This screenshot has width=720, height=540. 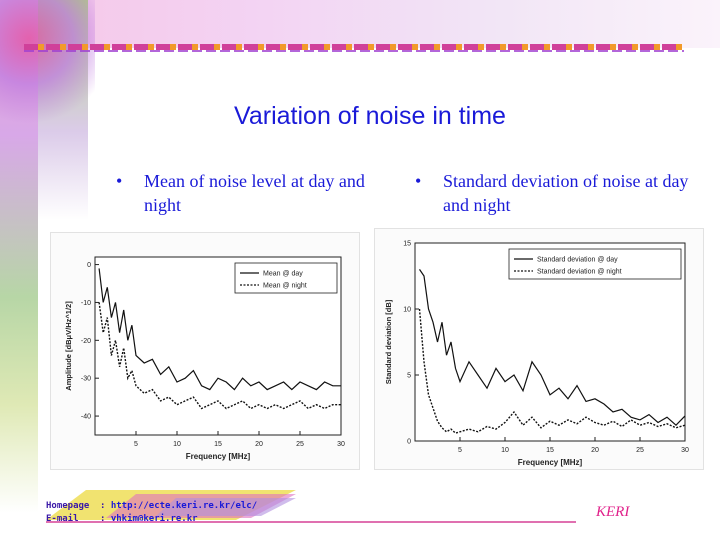 I want to click on y-tick-label: -20, so click(x=86, y=341).